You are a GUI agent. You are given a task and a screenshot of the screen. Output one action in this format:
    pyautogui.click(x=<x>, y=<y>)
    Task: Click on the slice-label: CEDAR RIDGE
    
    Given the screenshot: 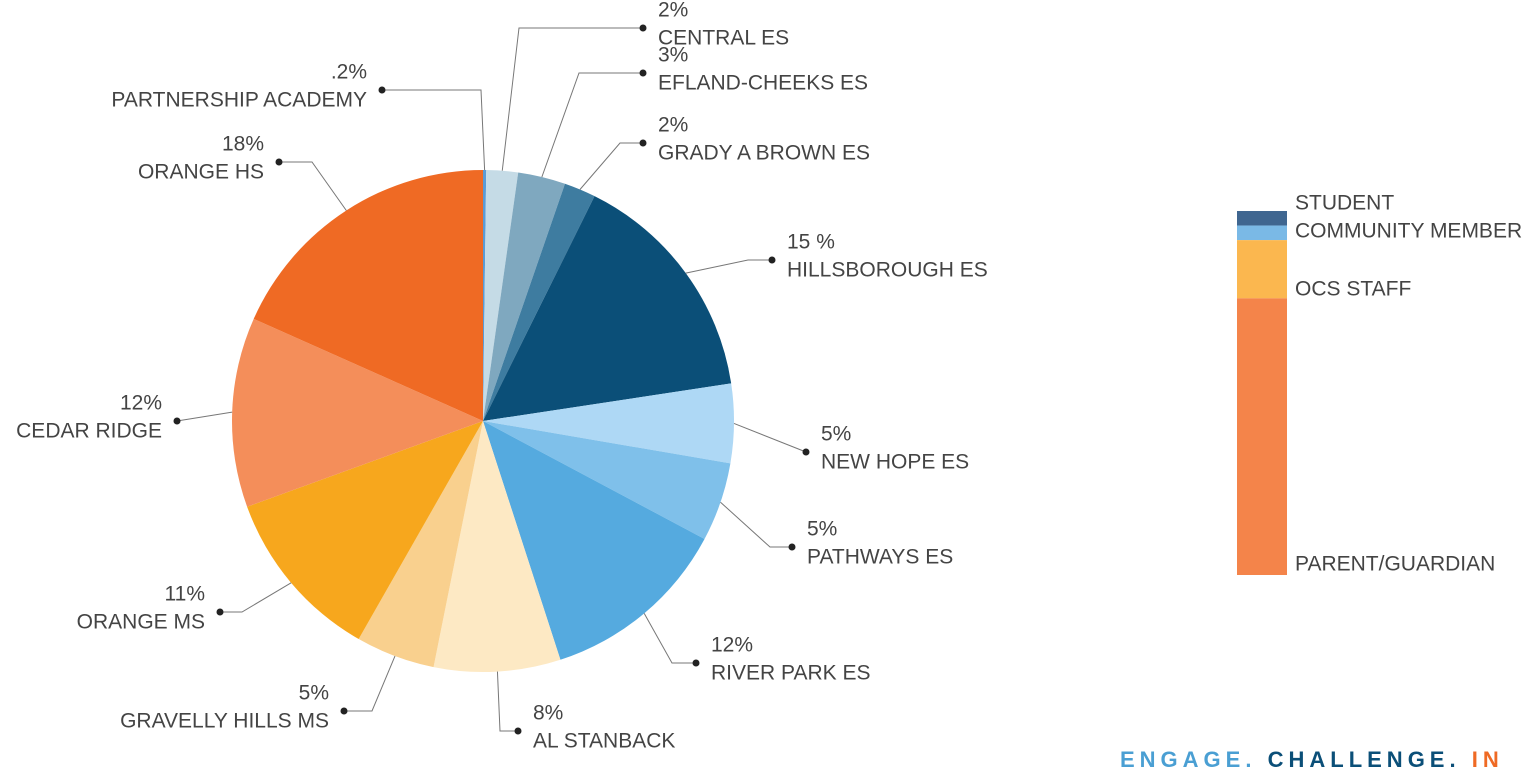 What is the action you would take?
    pyautogui.click(x=89, y=431)
    